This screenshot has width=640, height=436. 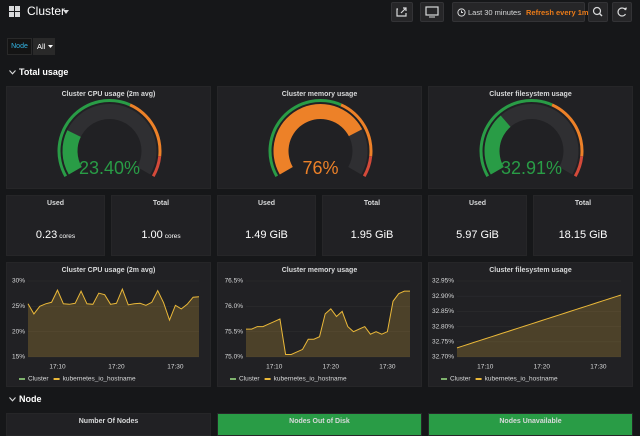 What do you see at coordinates (161, 225) in the screenshot?
I see `stat-panel: Total 1.00 cores` at bounding box center [161, 225].